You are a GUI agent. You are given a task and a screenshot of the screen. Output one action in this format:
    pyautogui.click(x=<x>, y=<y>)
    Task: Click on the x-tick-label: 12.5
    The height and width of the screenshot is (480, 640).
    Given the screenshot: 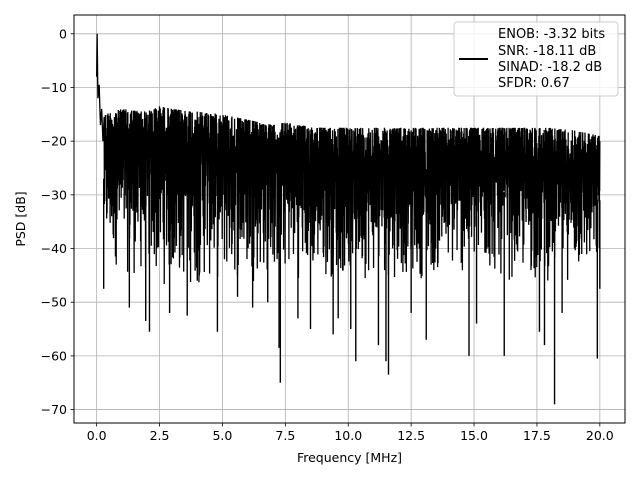 What is the action you would take?
    pyautogui.click(x=411, y=435)
    